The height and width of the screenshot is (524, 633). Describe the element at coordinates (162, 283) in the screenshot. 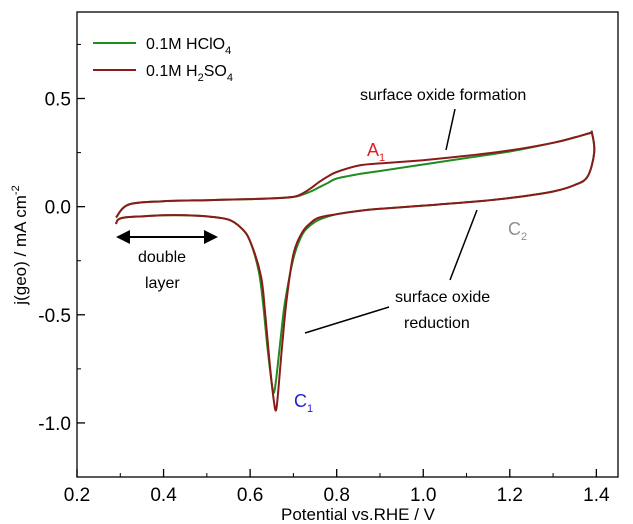

I see `annotation-double-layer-line2: layer` at that location.